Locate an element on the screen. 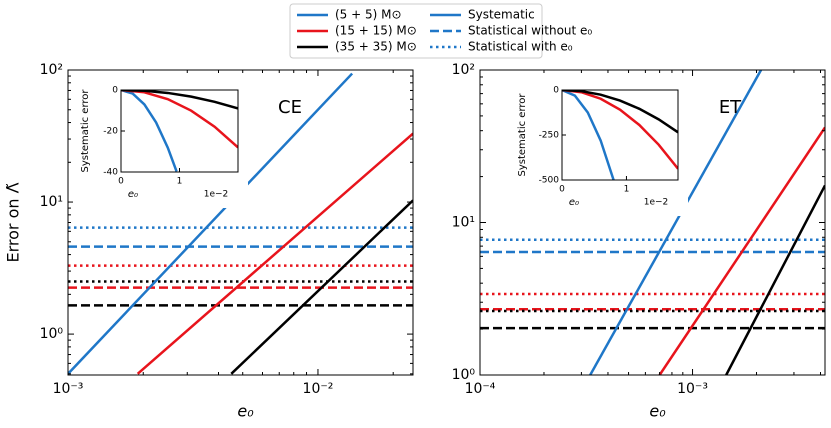 The image size is (831, 428). panel-label: CE is located at coordinates (290, 107).